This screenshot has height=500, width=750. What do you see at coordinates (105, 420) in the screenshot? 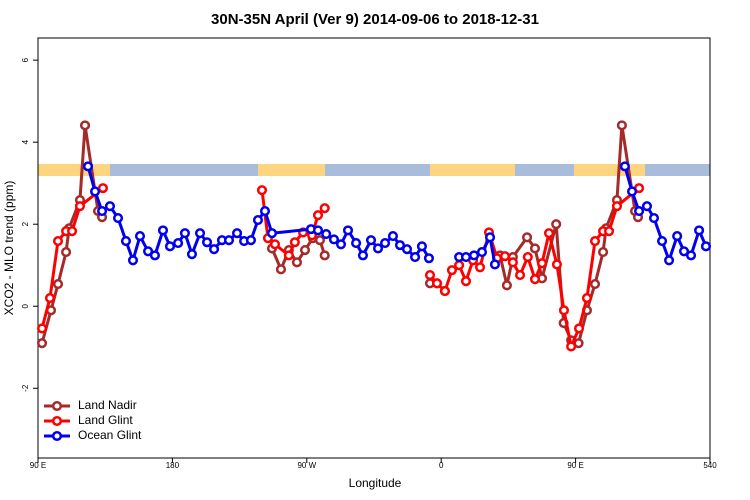
I see `legend-label: Land Glint` at bounding box center [105, 420].